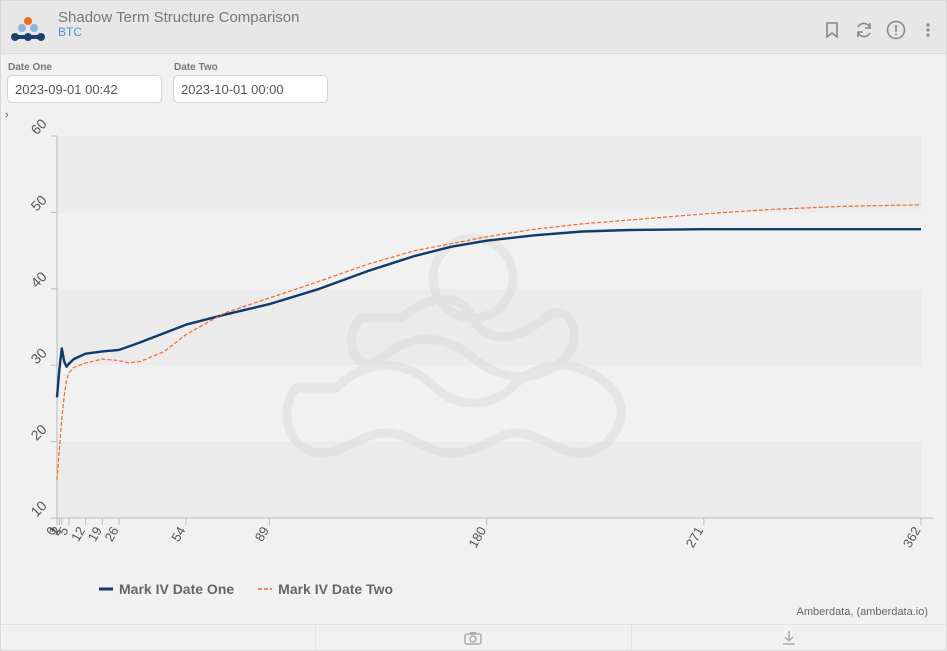 The width and height of the screenshot is (947, 651). I want to click on bookmark-icon, so click(832, 30).